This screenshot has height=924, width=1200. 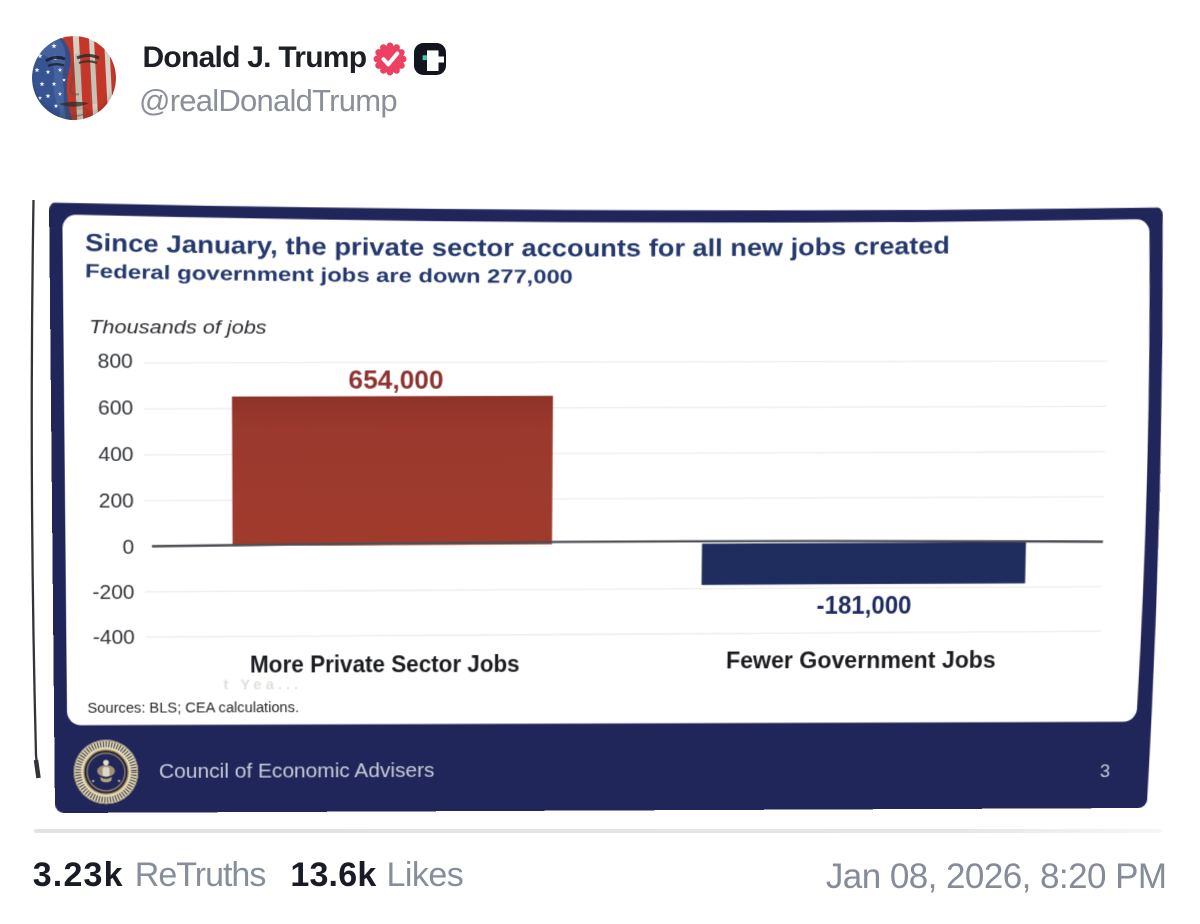 What do you see at coordinates (116, 408) in the screenshot?
I see `svg-text: 600` at bounding box center [116, 408].